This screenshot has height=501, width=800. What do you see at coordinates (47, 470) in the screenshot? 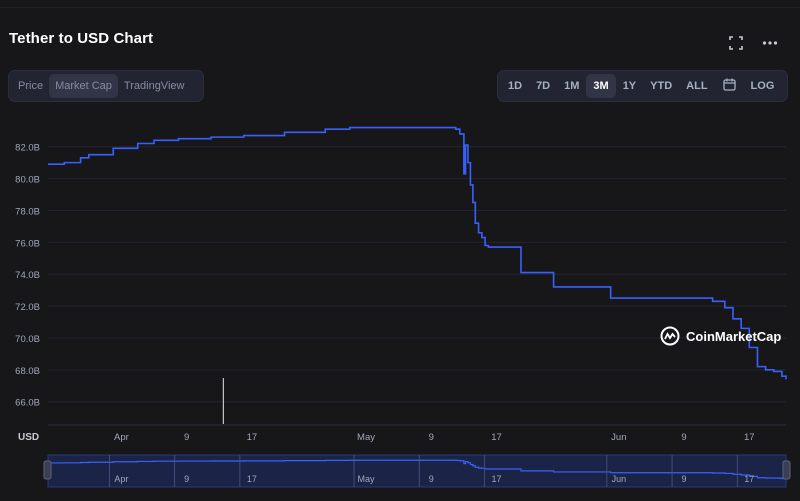
I see `navigator-handle-left` at bounding box center [47, 470].